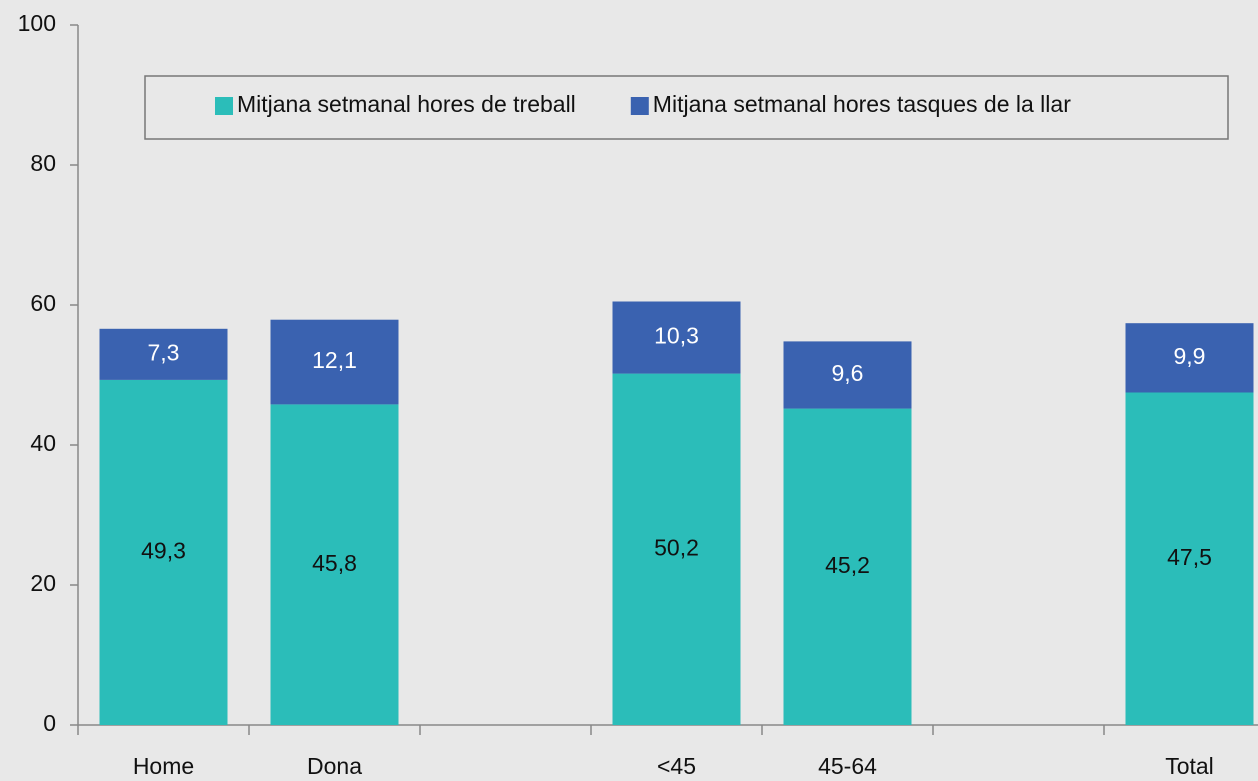 The height and width of the screenshot is (781, 1258). I want to click on y-tick-label: 0, so click(49, 723).